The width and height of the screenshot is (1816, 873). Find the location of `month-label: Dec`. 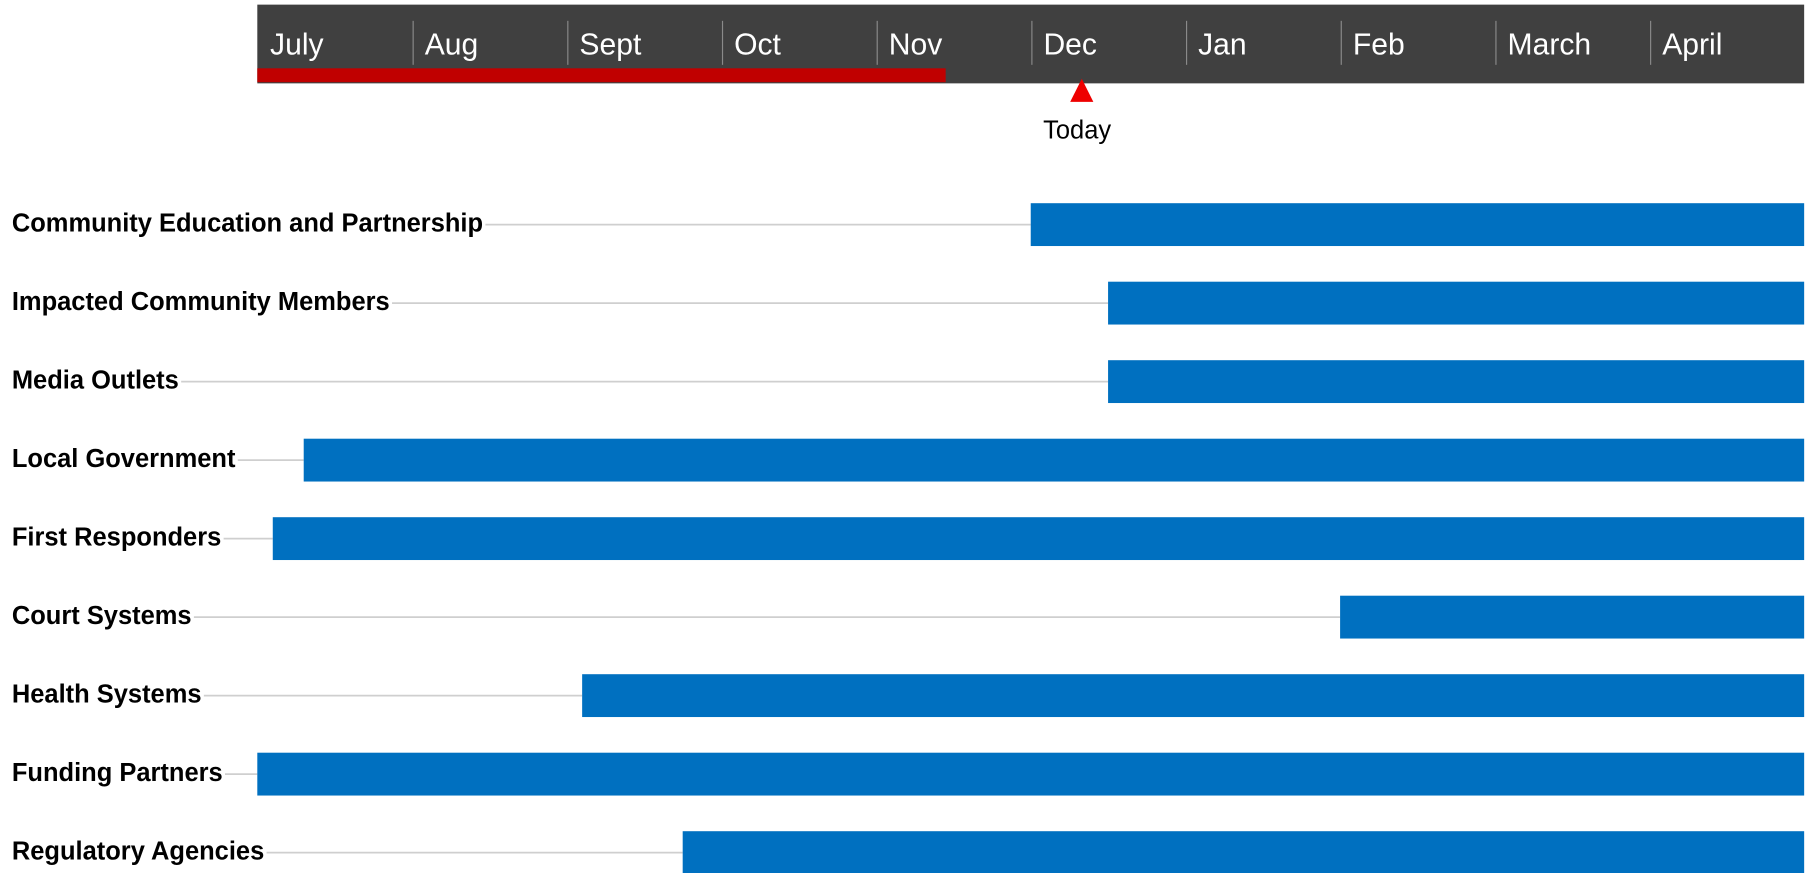

month-label: Dec is located at coordinates (1070, 44).